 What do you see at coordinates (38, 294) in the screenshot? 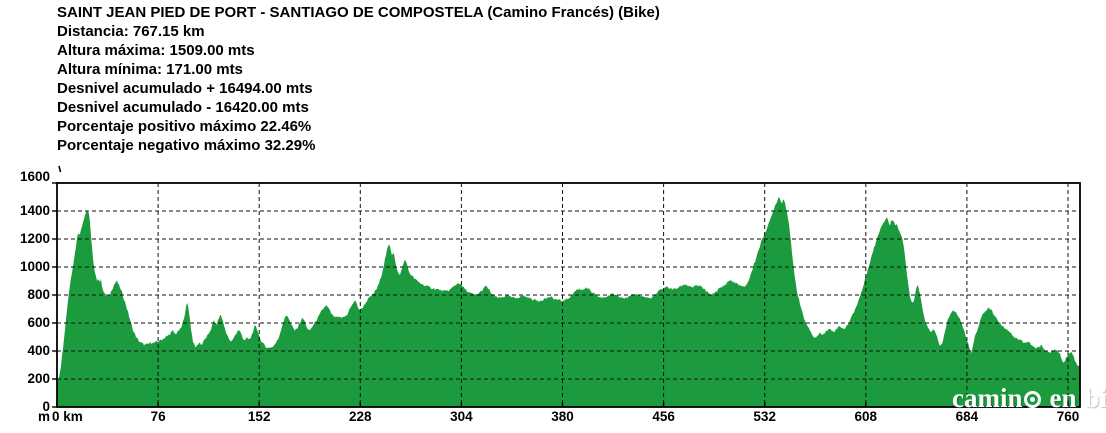
I see `y-label-800: 800` at bounding box center [38, 294].